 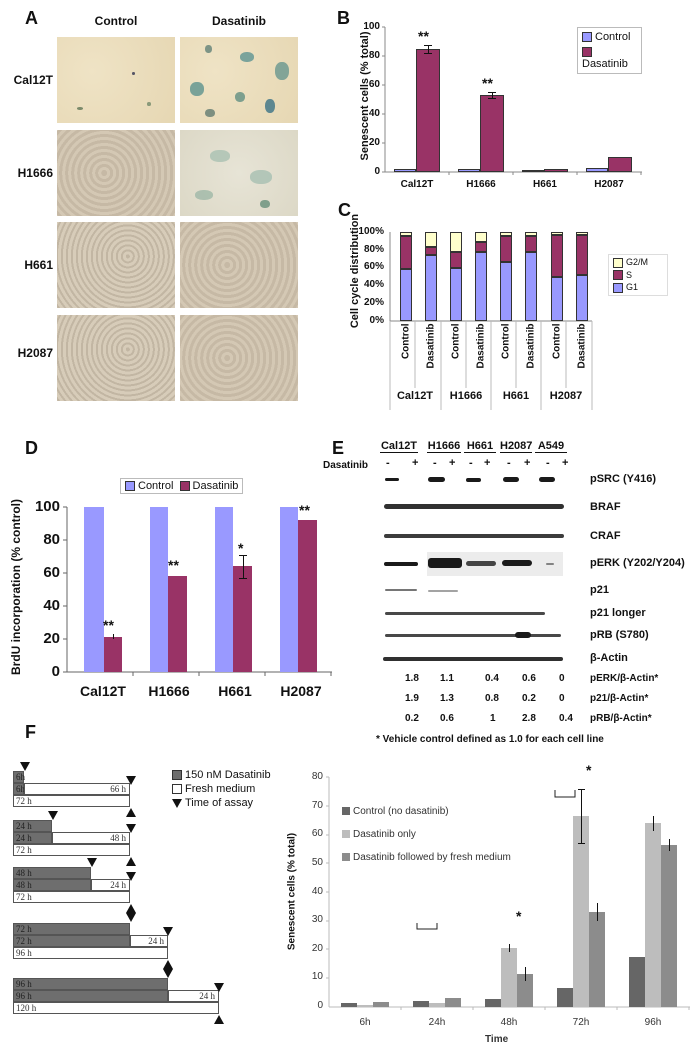 I want to click on chart-d-bar-control-h1666, so click(x=159, y=589).